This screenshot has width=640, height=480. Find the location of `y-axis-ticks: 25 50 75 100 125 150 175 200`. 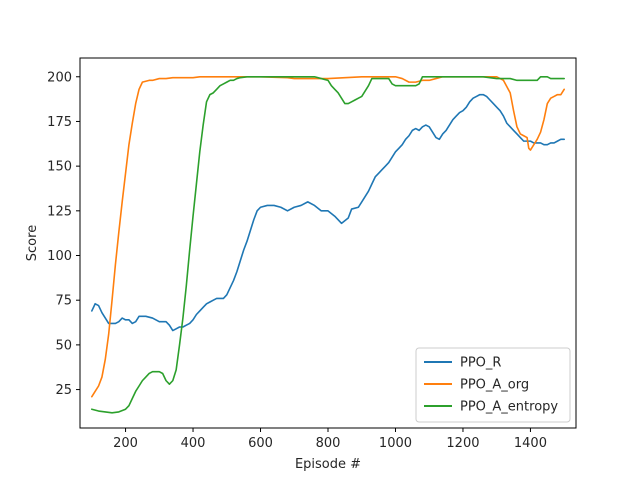

y-axis-ticks: 25 50 75 100 125 150 175 200 is located at coordinates (63, 234).